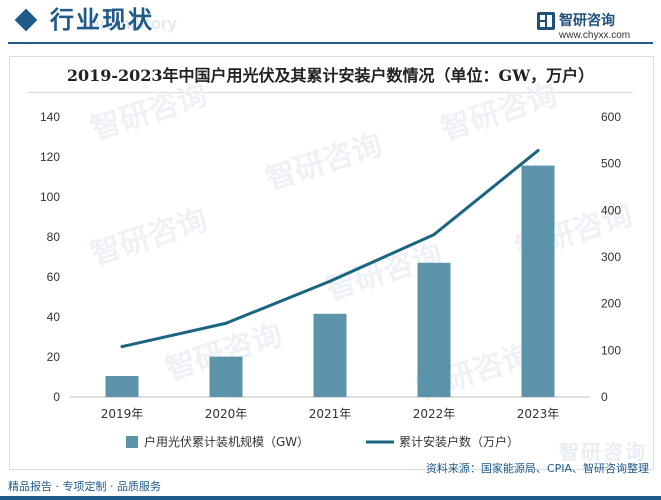  Describe the element at coordinates (54, 357) in the screenshot. I see `y-left-tick-label: 20` at that location.